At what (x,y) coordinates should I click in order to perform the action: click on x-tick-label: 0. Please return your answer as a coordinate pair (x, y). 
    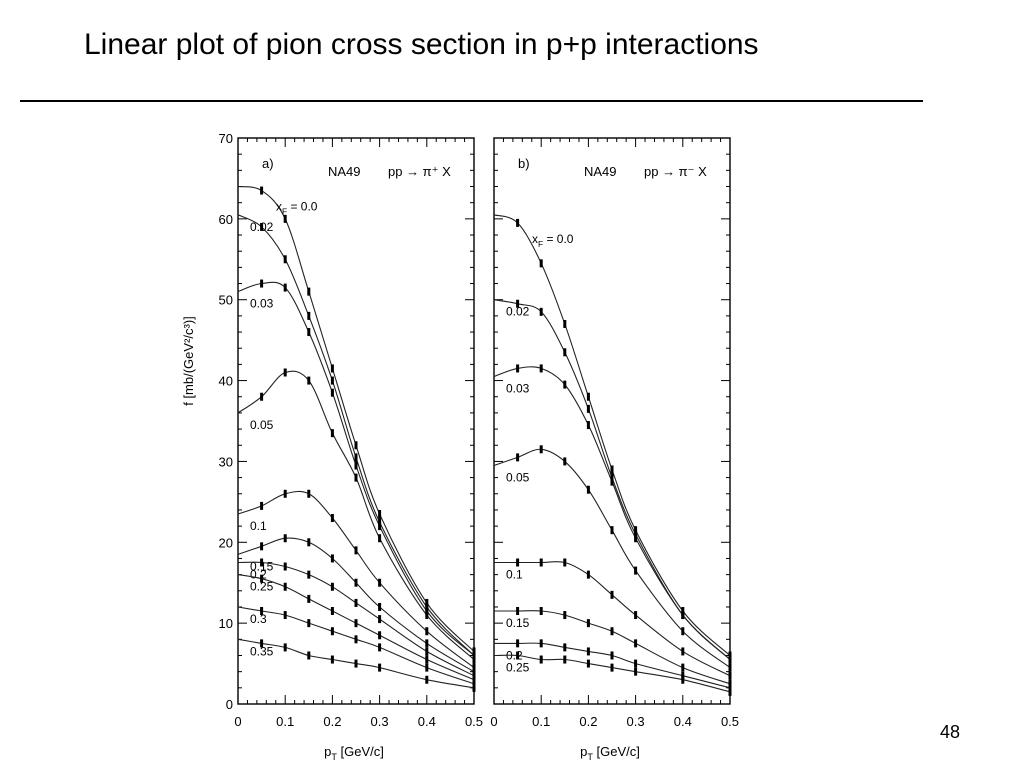
    Looking at the image, I should click on (493, 721).